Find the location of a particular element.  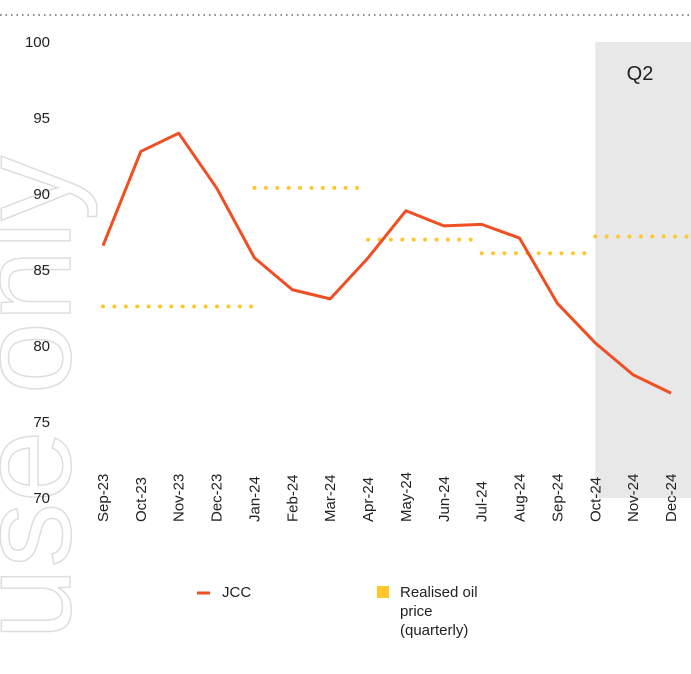

x-tick-label: Dec-24 is located at coordinates (671, 498).